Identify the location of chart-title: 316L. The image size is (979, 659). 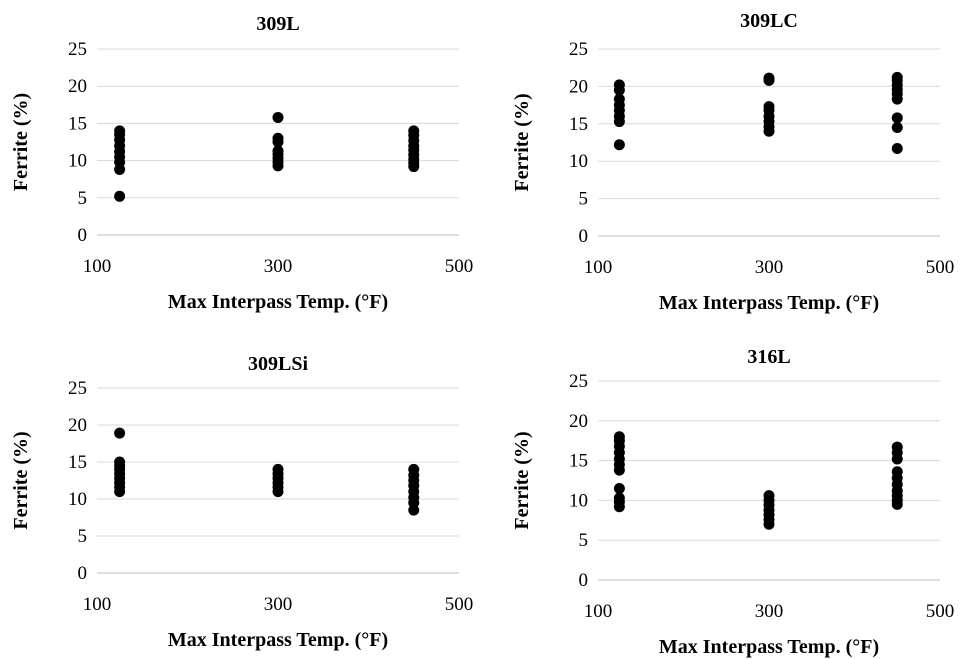
(768, 357).